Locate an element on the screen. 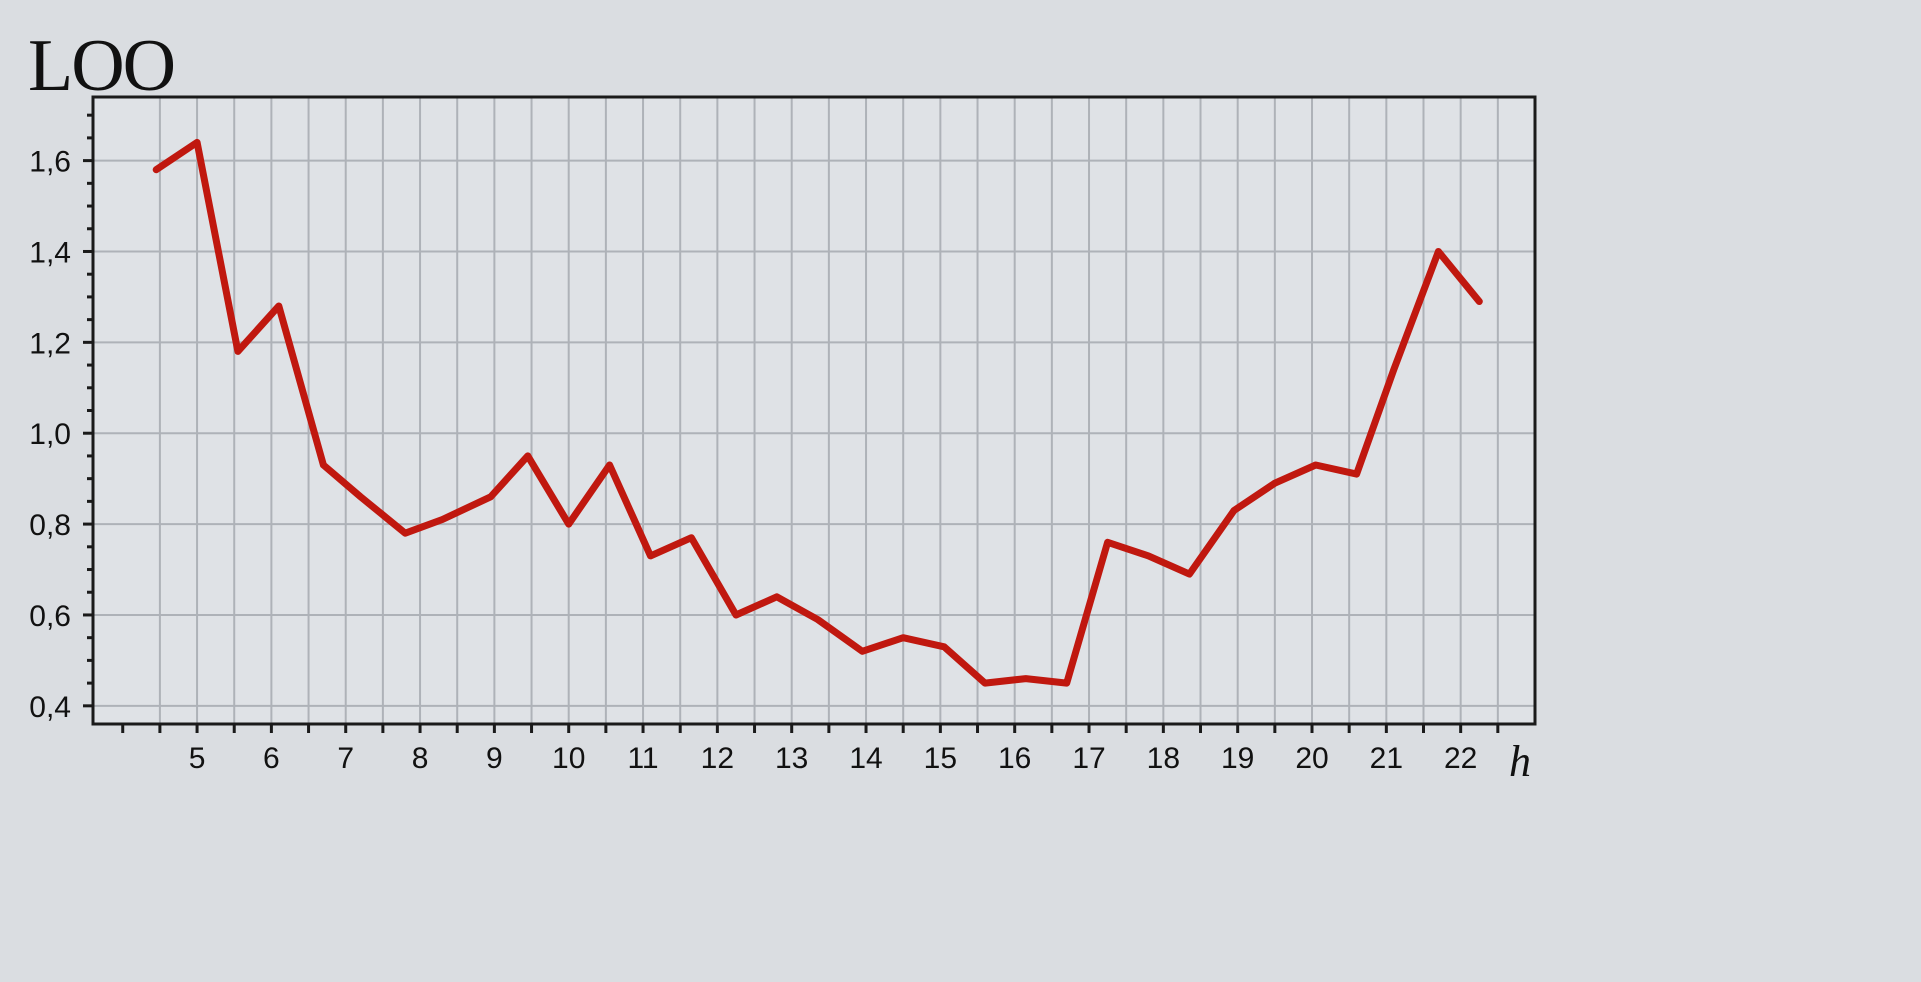  x-tick-label: 13 is located at coordinates (791, 758).